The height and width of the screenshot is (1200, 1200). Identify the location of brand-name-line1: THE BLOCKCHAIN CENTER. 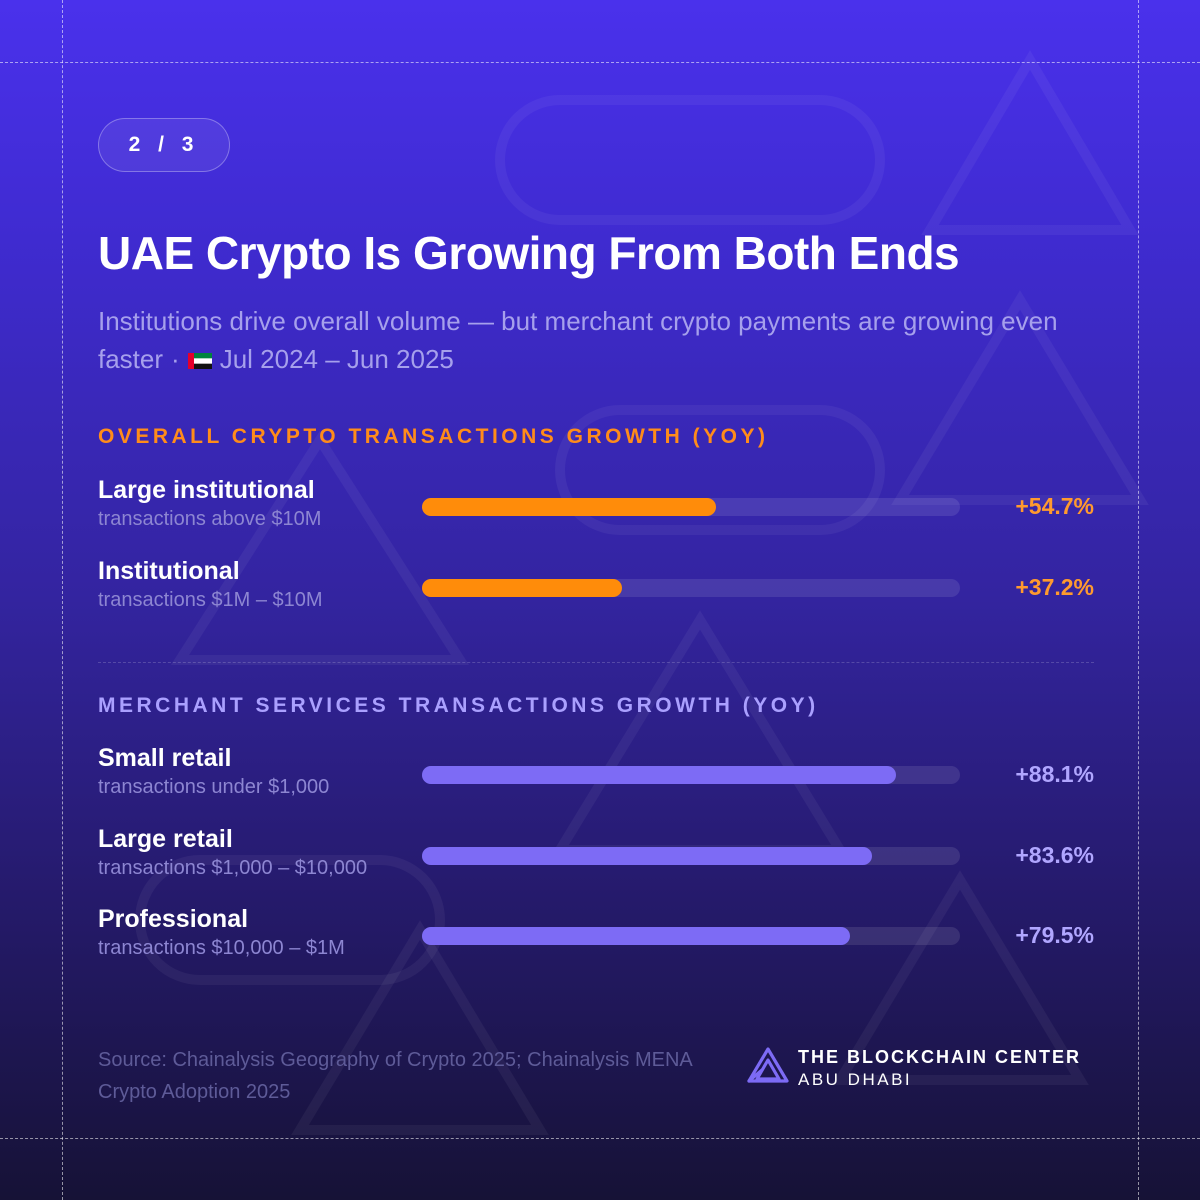
(939, 1057).